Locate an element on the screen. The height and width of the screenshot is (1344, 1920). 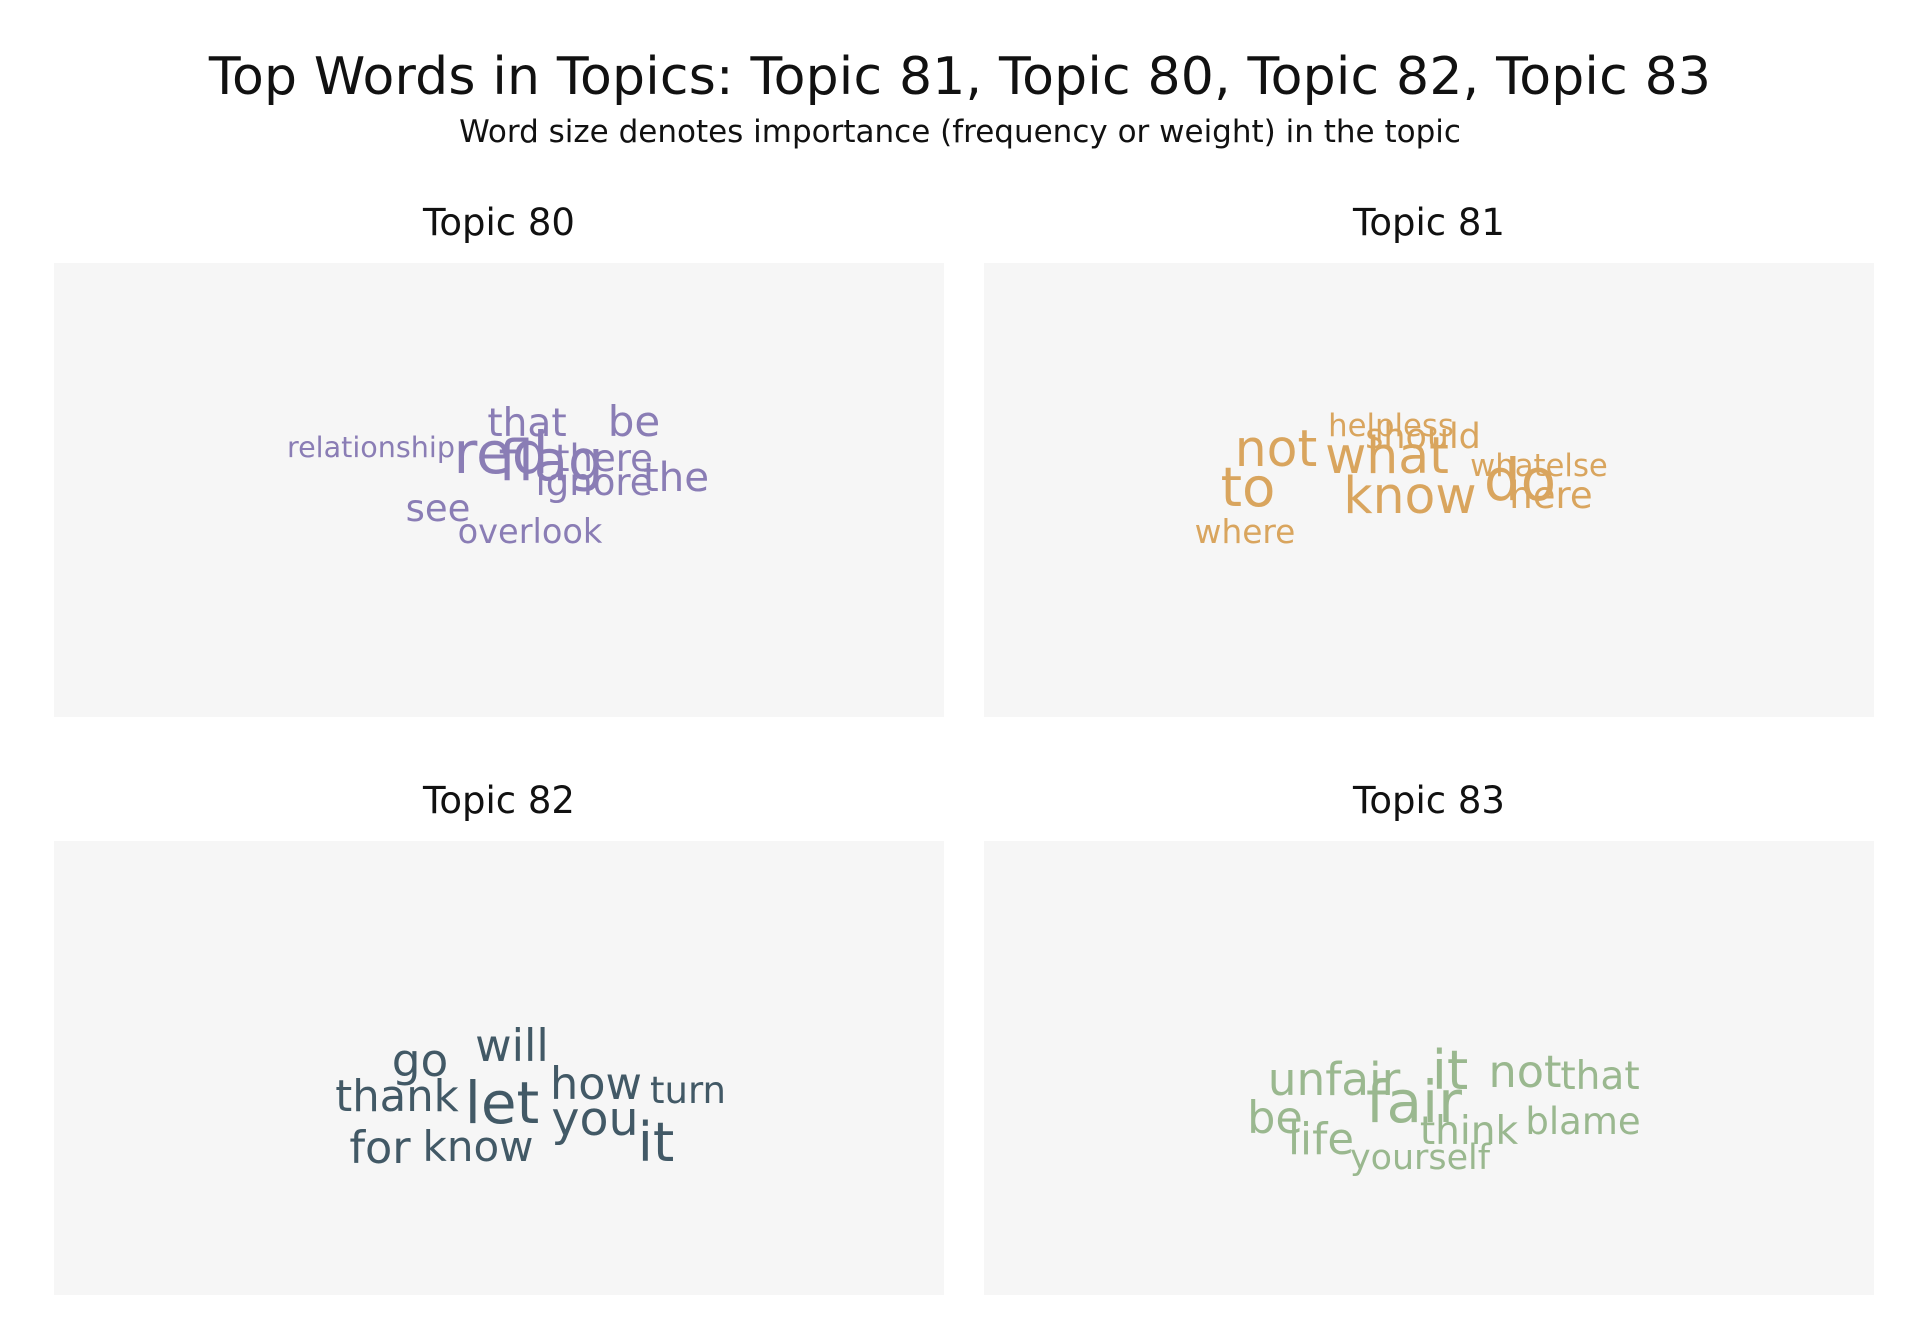
panel-title-topic-82: Topic 82 is located at coordinates (499, 800).